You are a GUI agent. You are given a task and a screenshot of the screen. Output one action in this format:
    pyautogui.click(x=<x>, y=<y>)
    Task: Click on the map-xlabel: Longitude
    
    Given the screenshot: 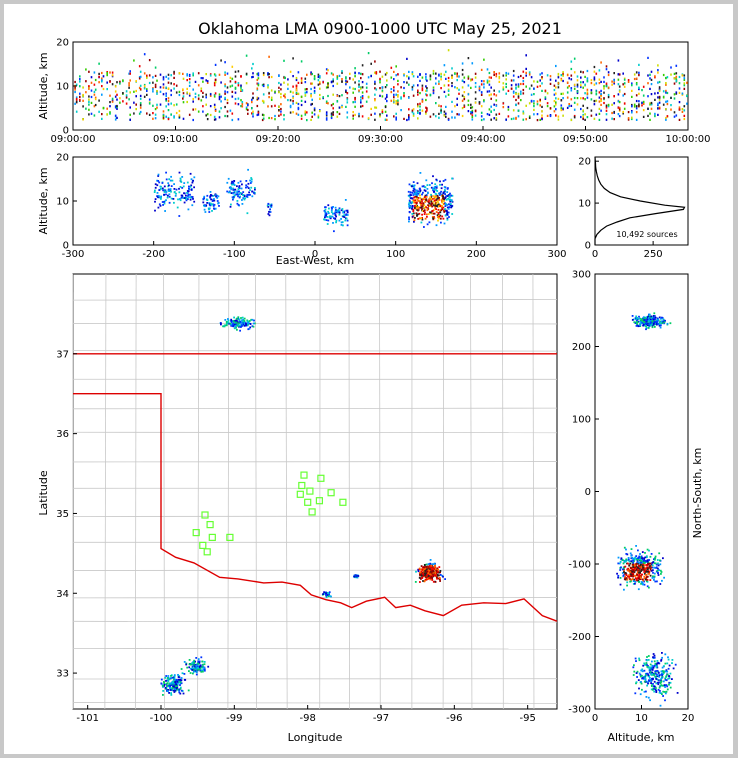 What is the action you would take?
    pyautogui.click(x=315, y=737)
    